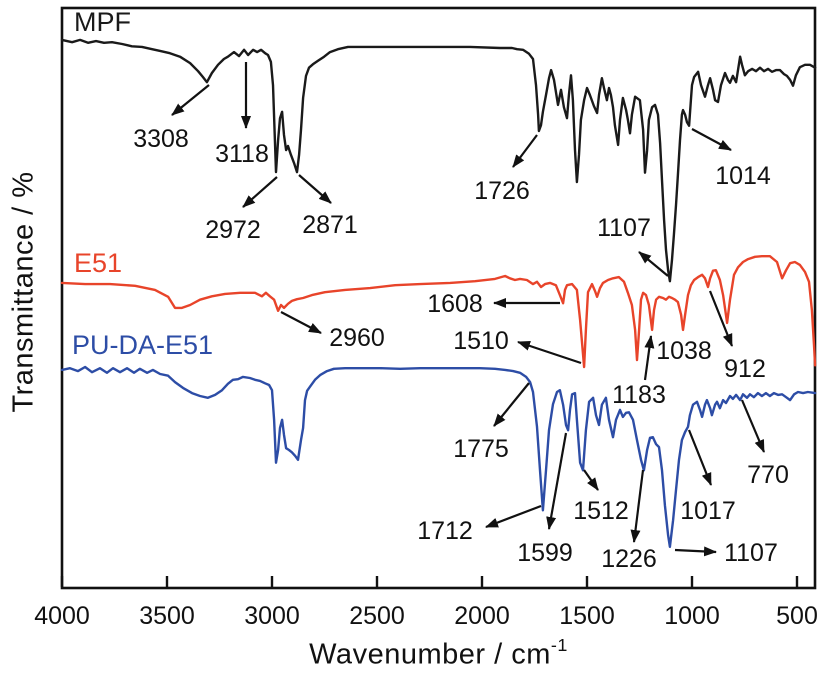 The image size is (827, 681). Describe the element at coordinates (768, 475) in the screenshot. I see `annotation-label-PU-DA-E51-770: 770` at that location.